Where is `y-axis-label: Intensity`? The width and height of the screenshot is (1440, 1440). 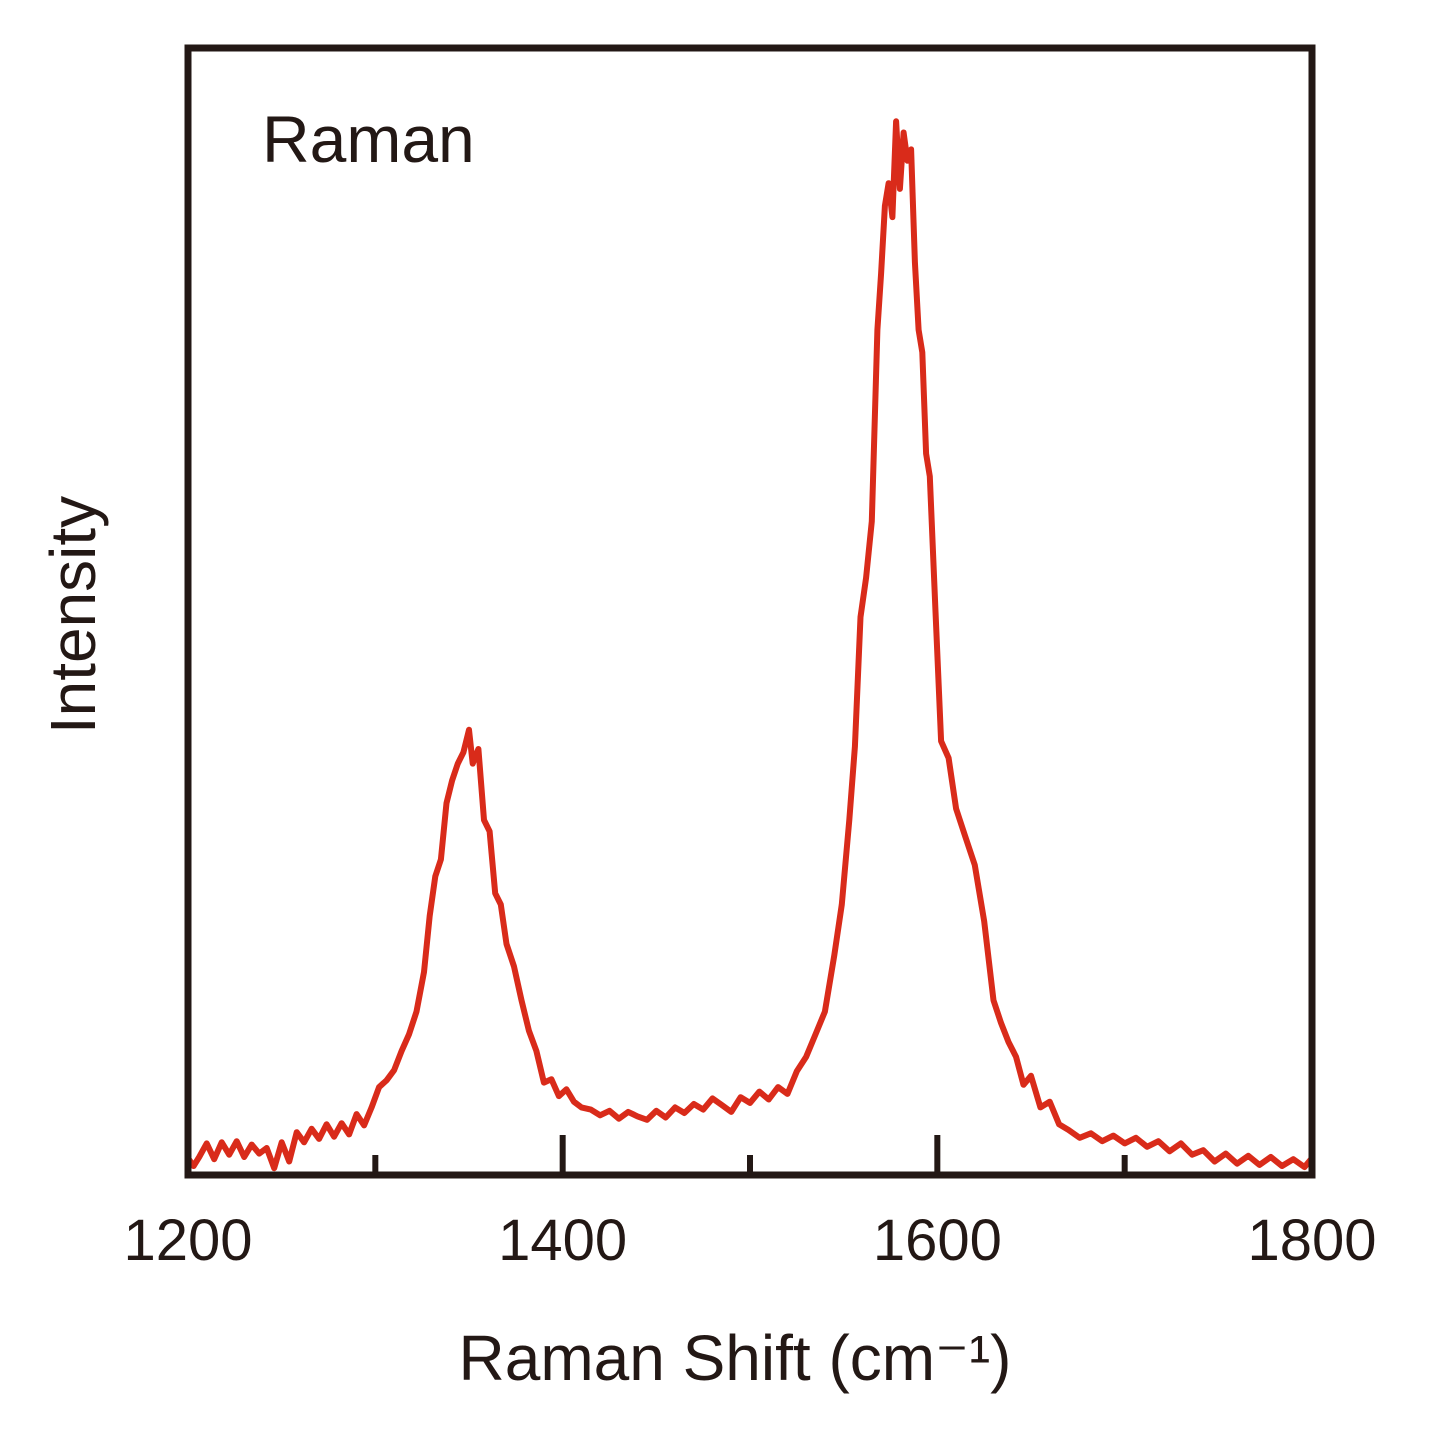 y-axis-label: Intensity is located at coordinates (73, 615).